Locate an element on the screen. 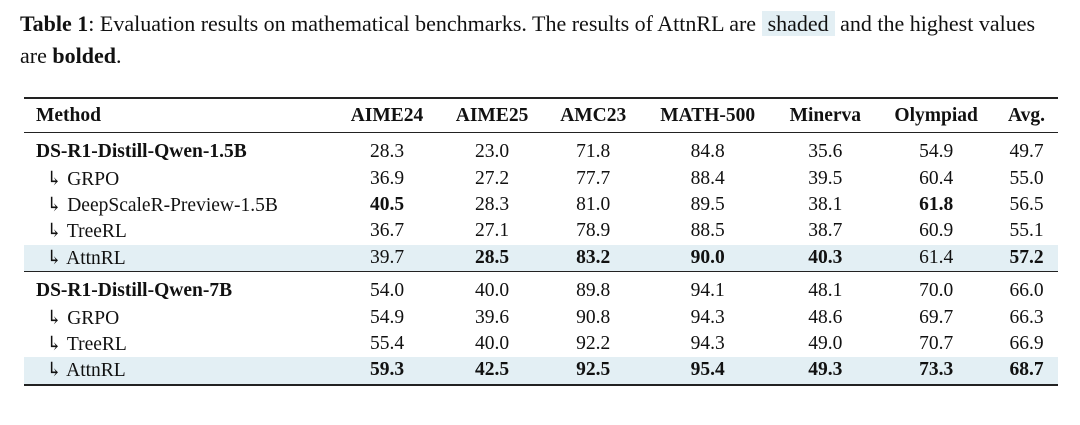 This screenshot has height=425, width=1080. method-cell: DS-R1-Distill-Qwen-7B is located at coordinates (134, 291).